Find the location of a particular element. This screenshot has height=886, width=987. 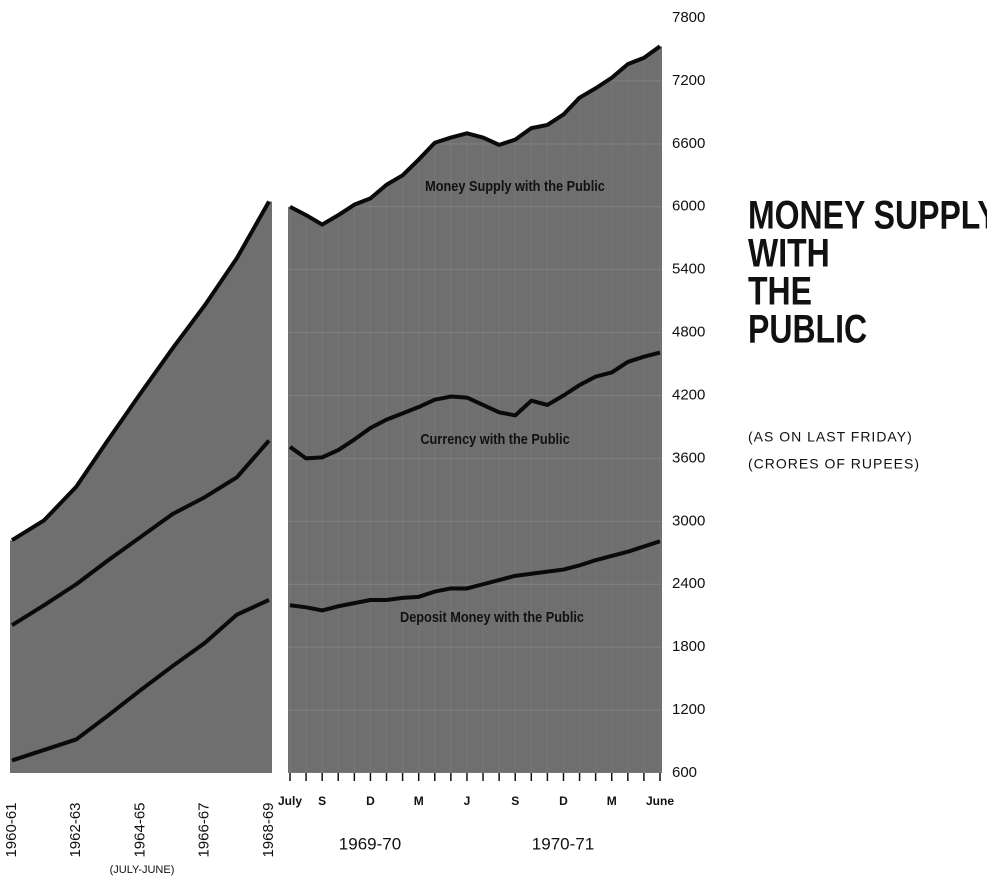

x-axis-label: (JULY-JUNE) is located at coordinates (142, 870).